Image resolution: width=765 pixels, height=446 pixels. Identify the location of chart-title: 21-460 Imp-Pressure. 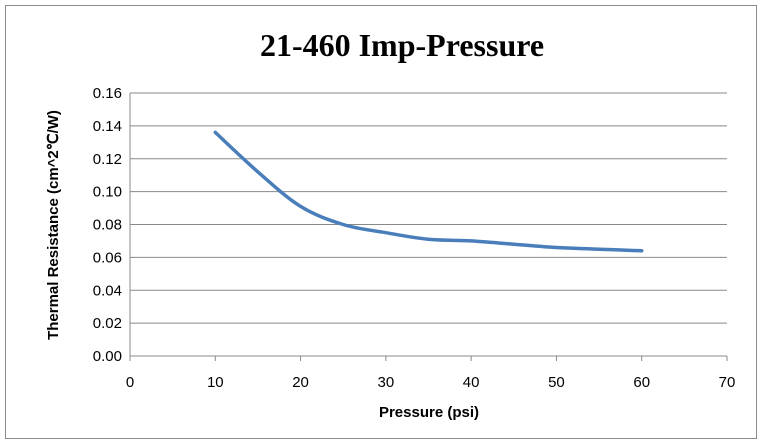
(402, 45).